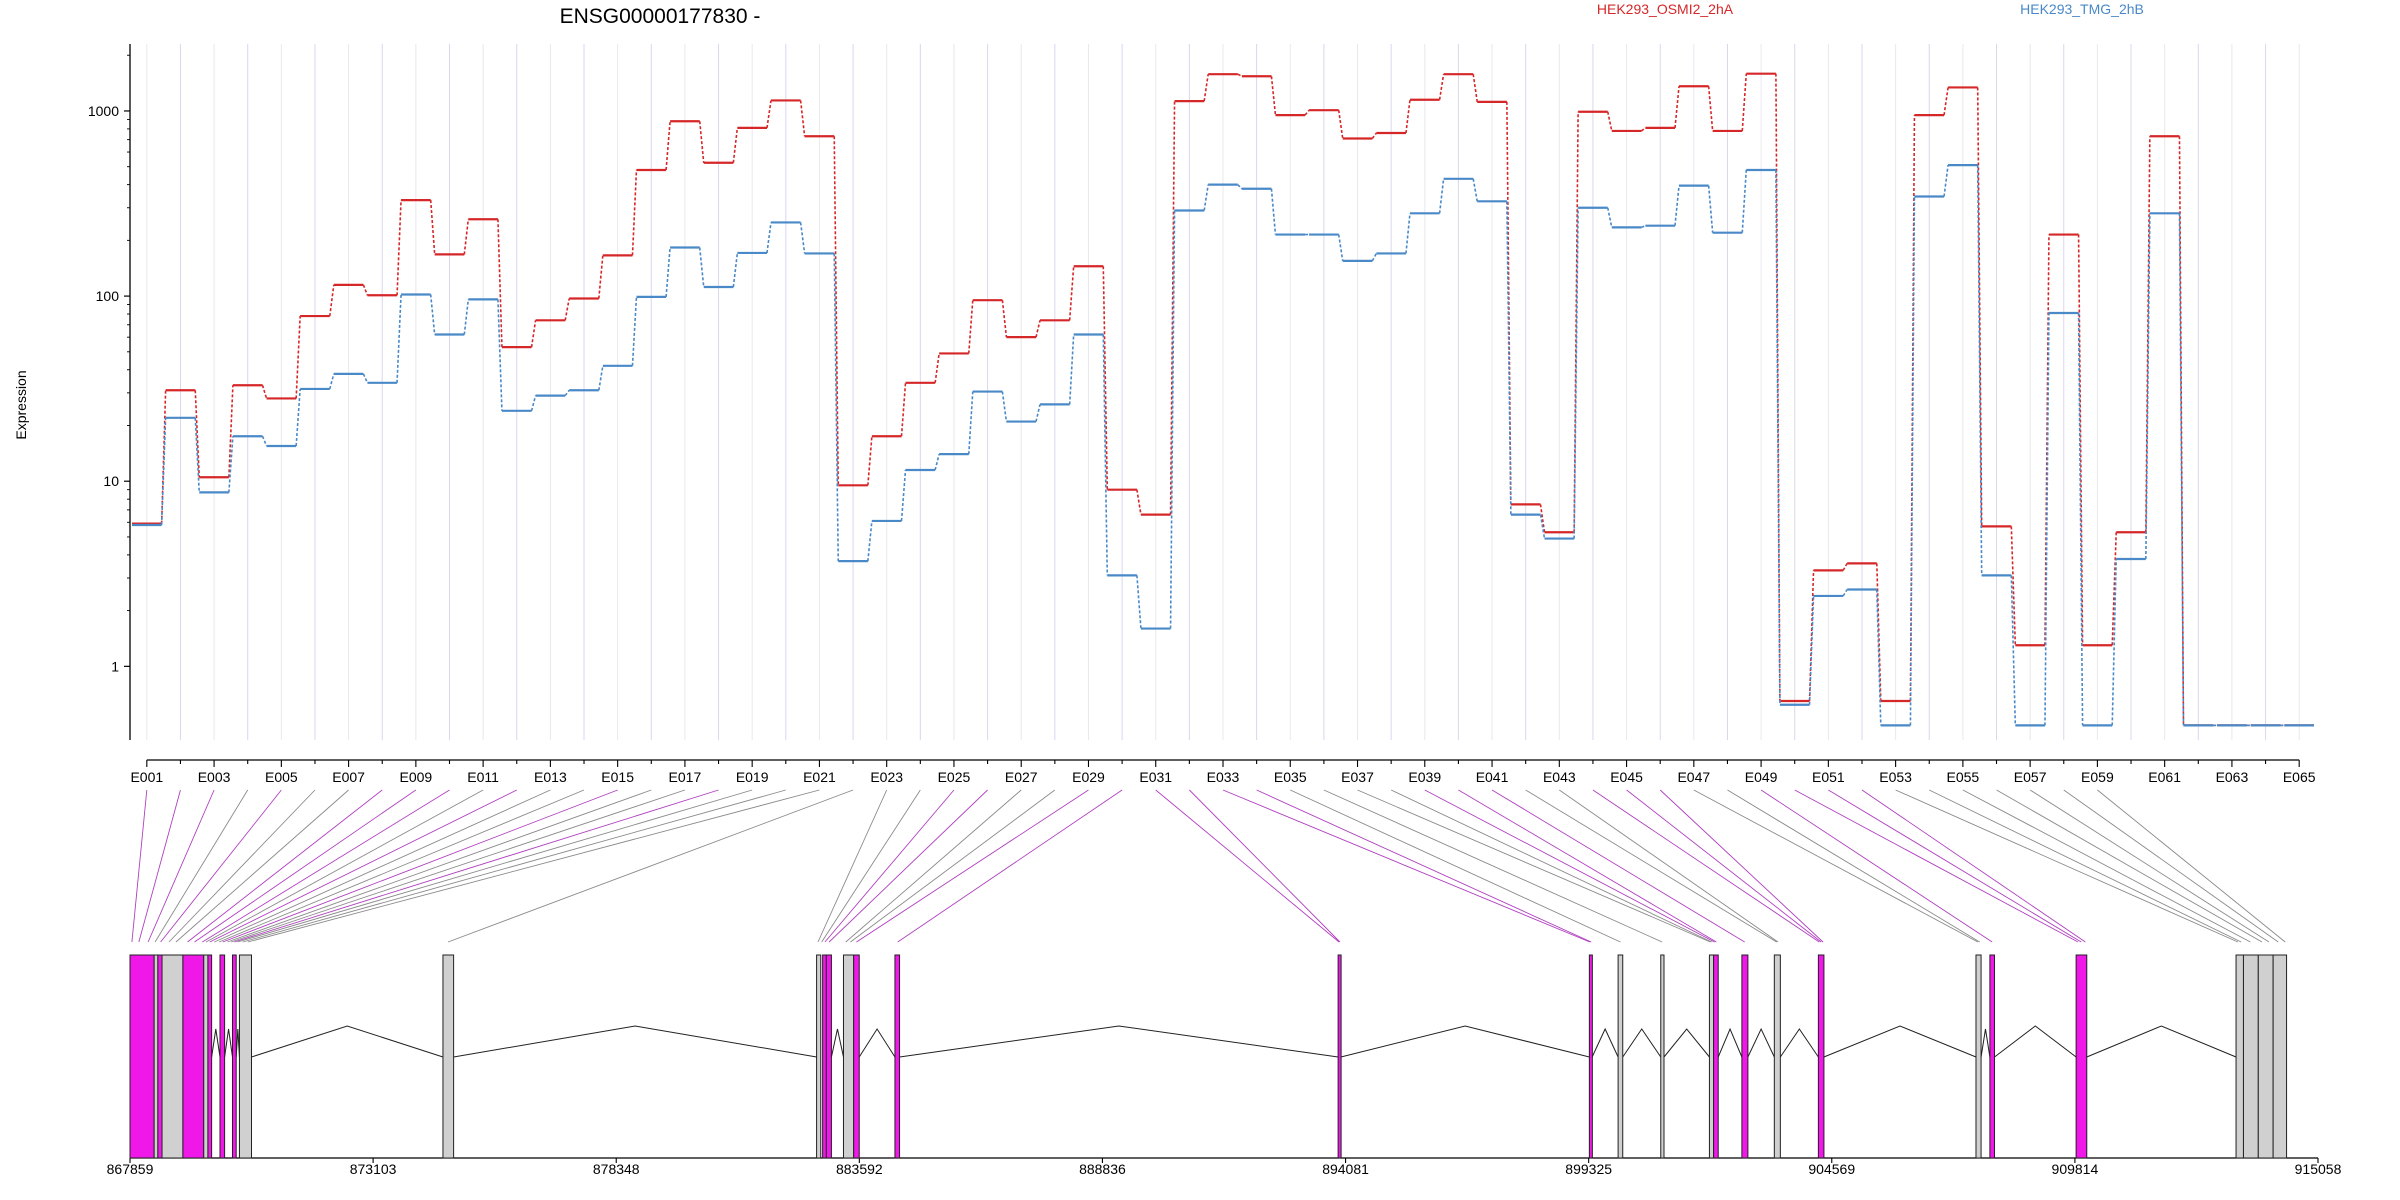 This screenshot has width=2400, height=1200. Describe the element at coordinates (2097, 777) in the screenshot. I see `x-tick-label: E059` at that location.